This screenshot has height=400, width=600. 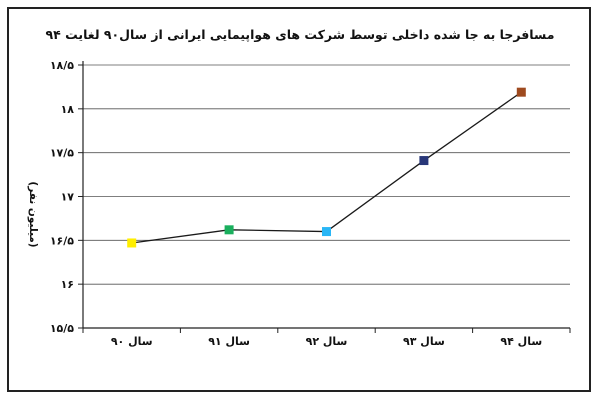 I want to click on y-axis-ticks: ۱۵/۵ ۱۶ ۱۶/۵ ۱۷ ۱۷/۵ ۱۸ ۱۸/۵, so click(x=66, y=197).